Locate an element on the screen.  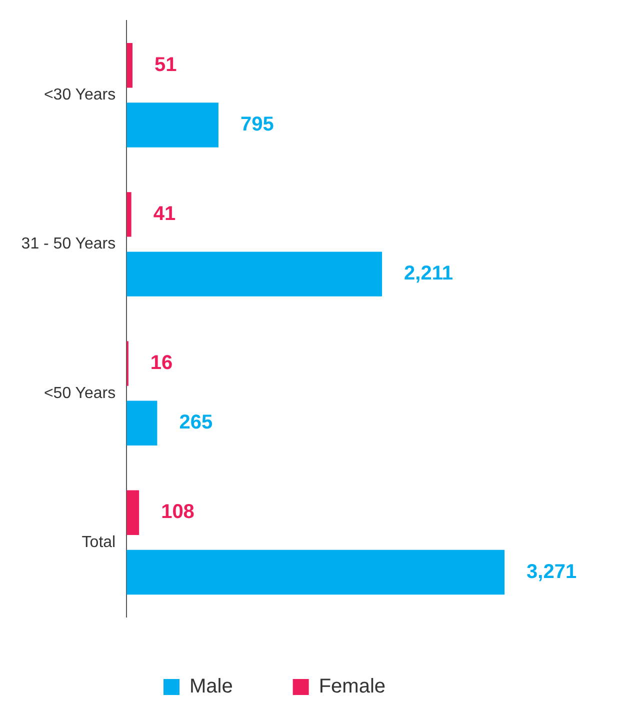
data-label: 108 is located at coordinates (177, 512).